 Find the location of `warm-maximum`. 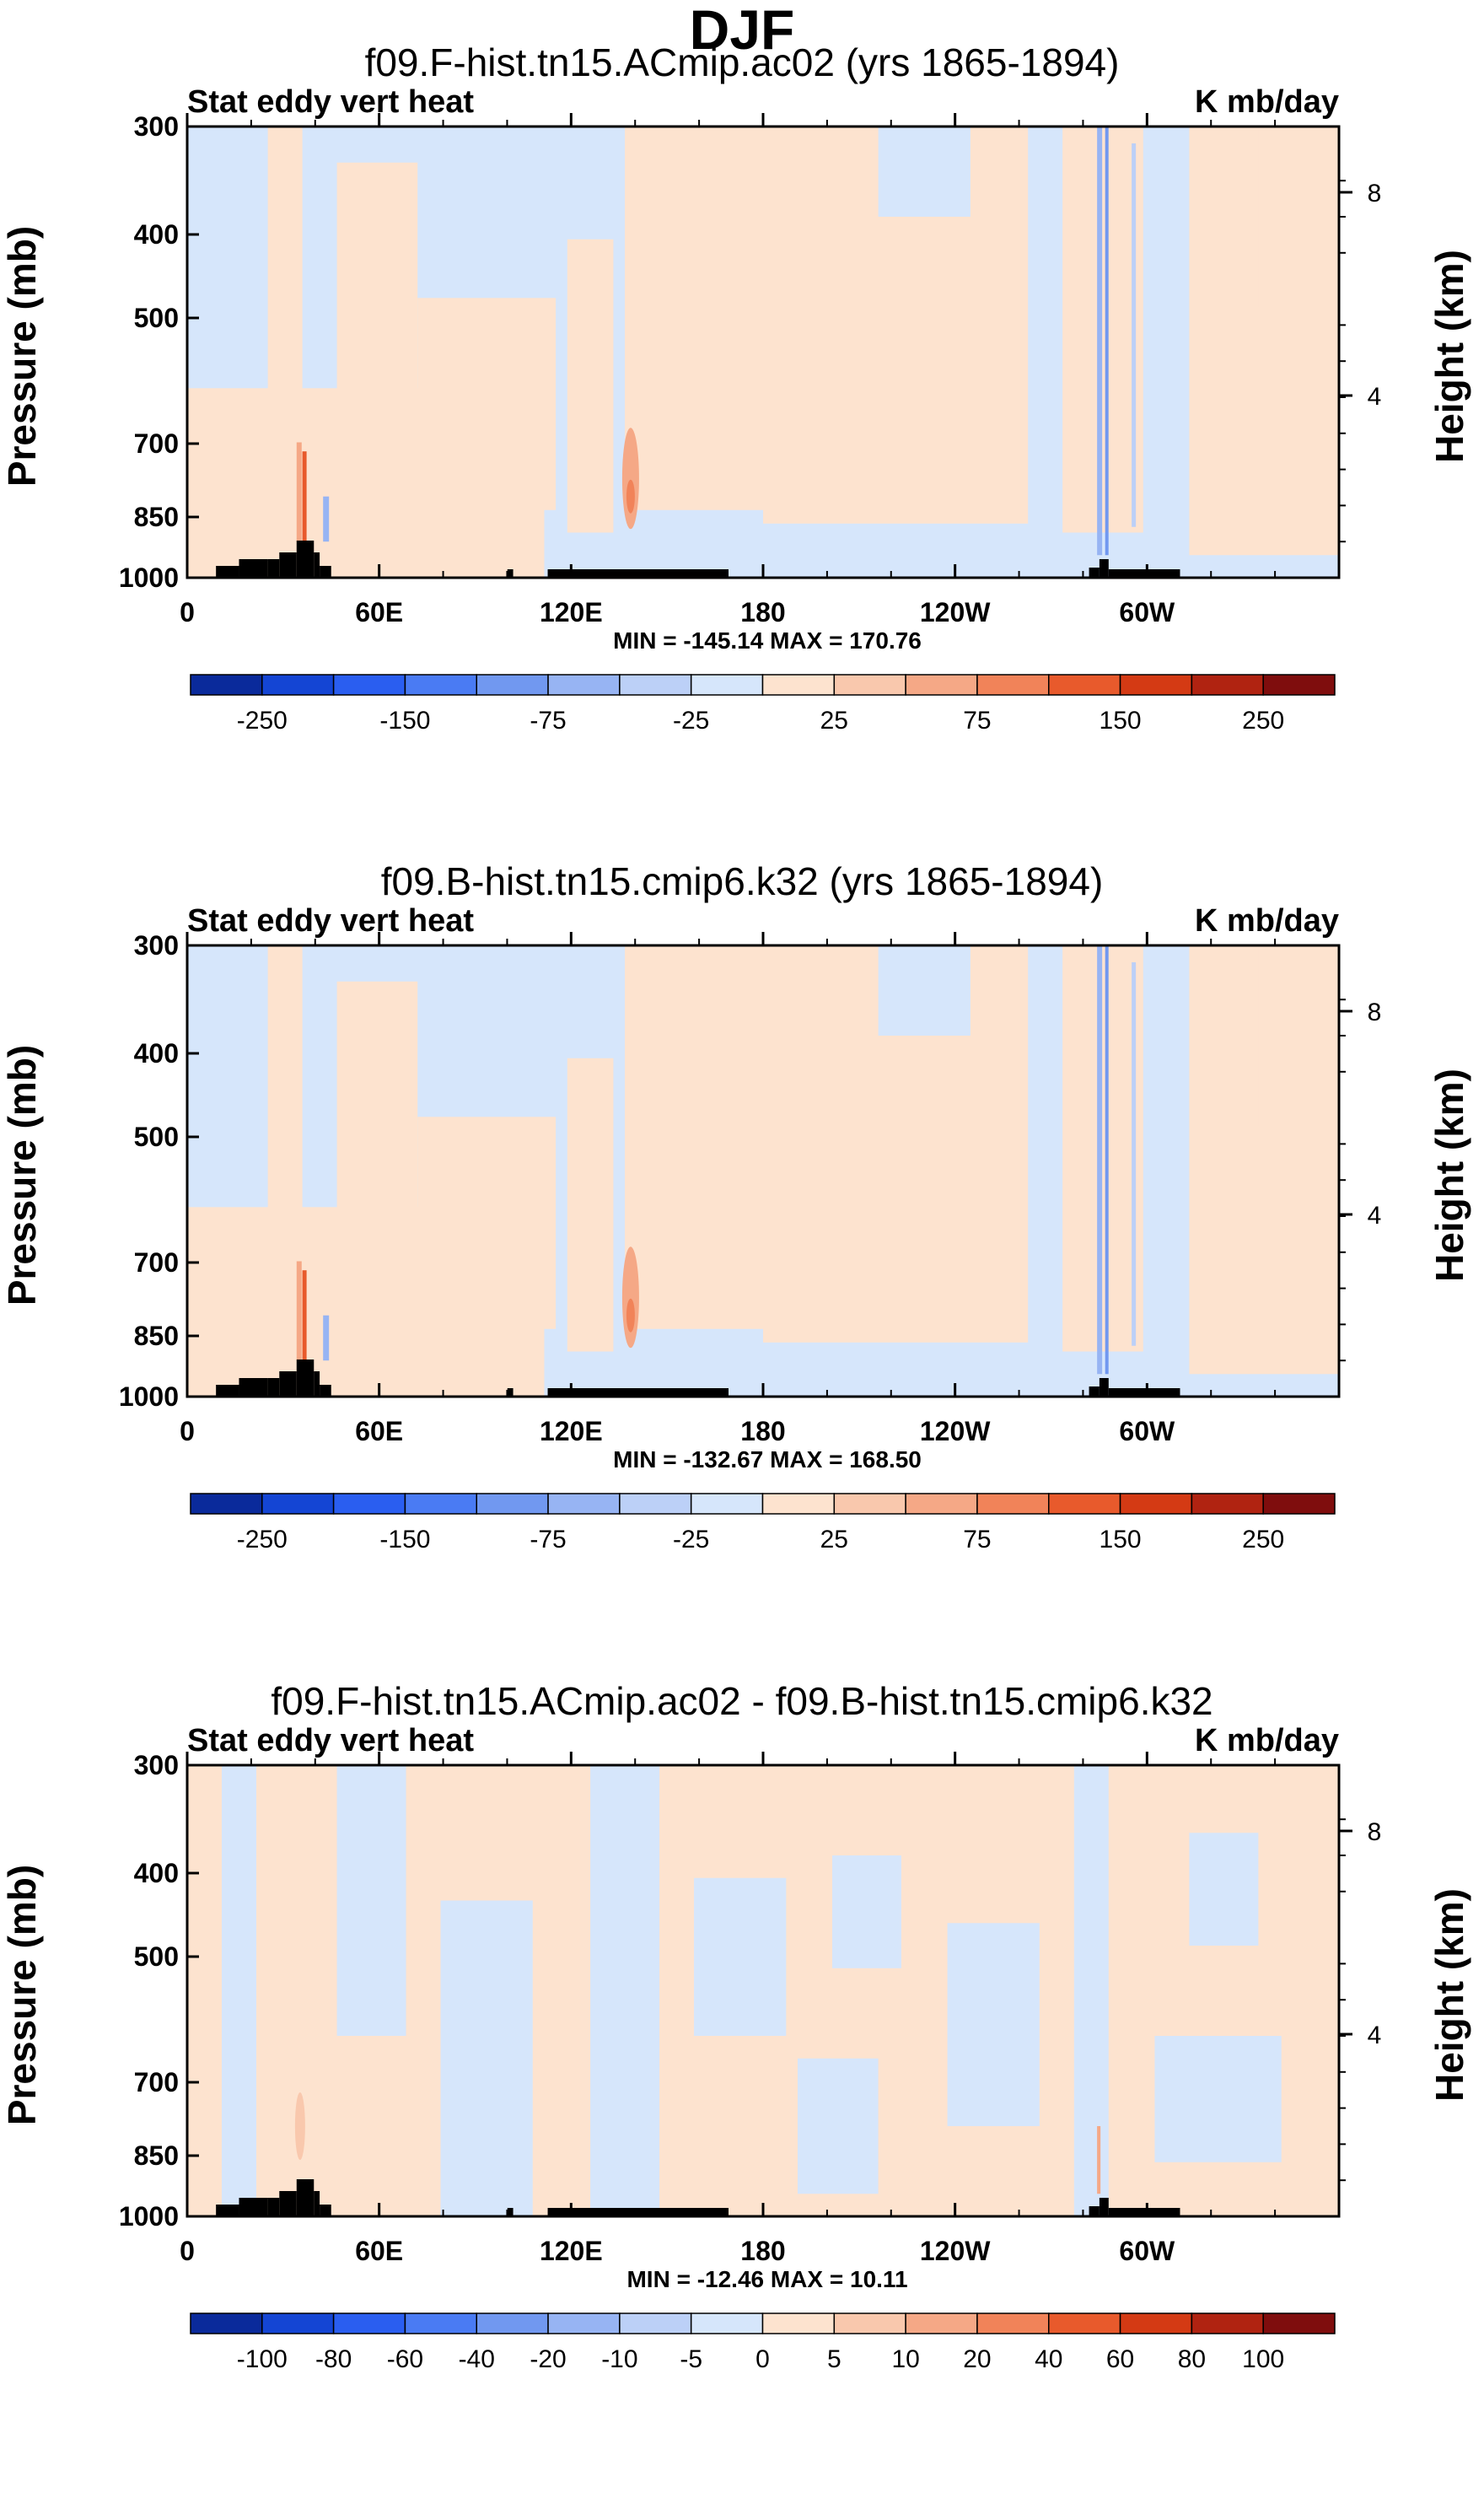

warm-maximum is located at coordinates (299, 2126).